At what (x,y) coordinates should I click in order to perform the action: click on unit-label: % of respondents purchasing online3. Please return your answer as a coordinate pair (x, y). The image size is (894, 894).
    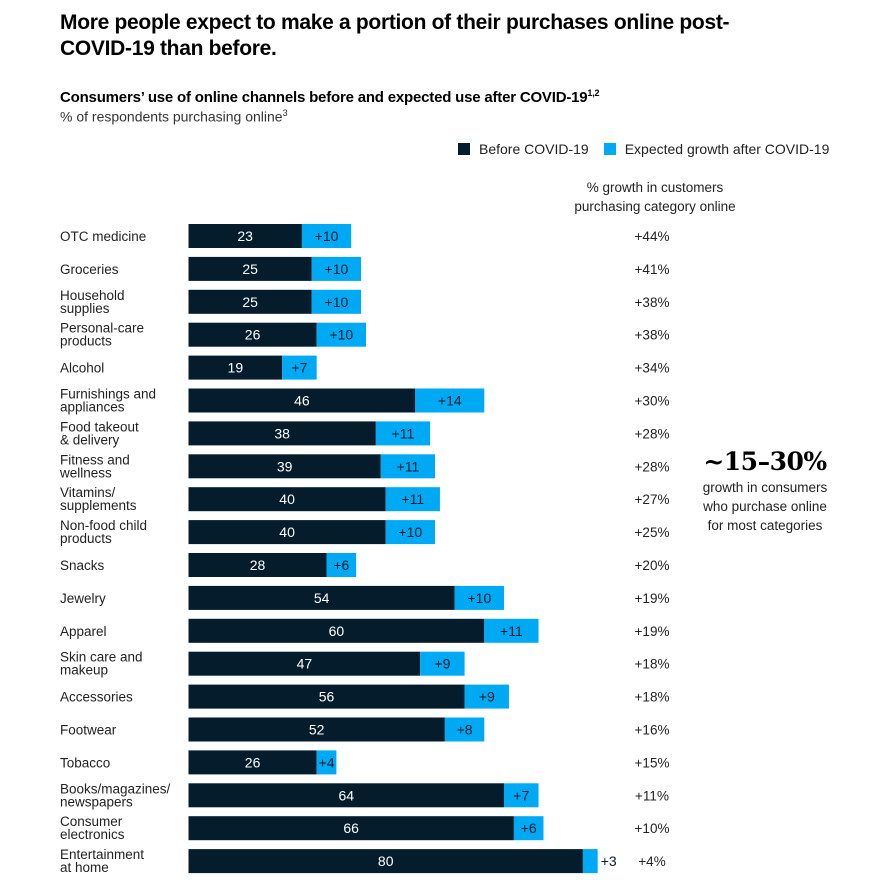
    Looking at the image, I should click on (174, 116).